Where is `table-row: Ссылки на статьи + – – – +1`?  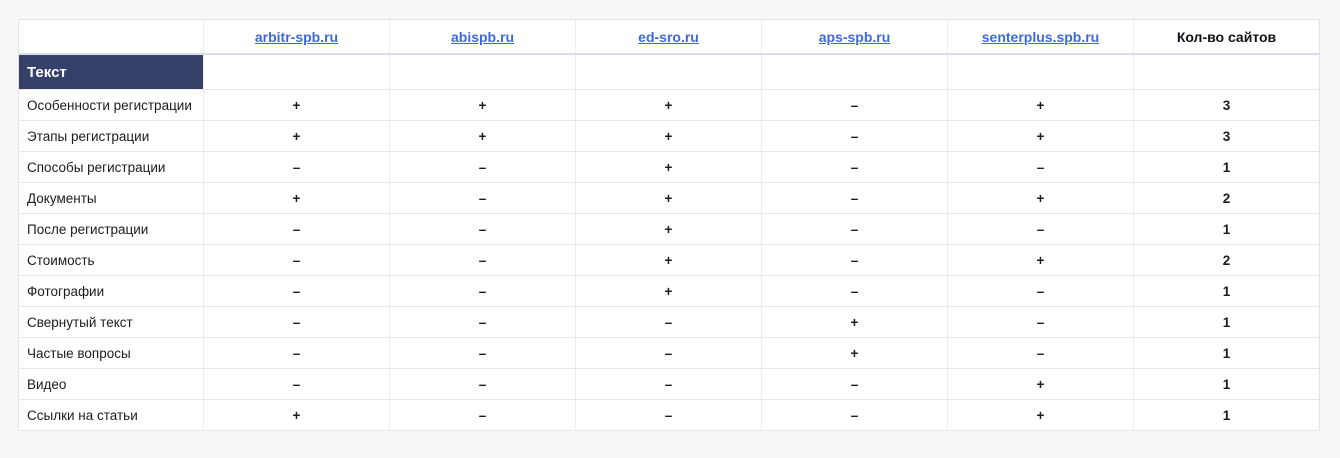 table-row: Ссылки на статьи + – – – +1 is located at coordinates (669, 415).